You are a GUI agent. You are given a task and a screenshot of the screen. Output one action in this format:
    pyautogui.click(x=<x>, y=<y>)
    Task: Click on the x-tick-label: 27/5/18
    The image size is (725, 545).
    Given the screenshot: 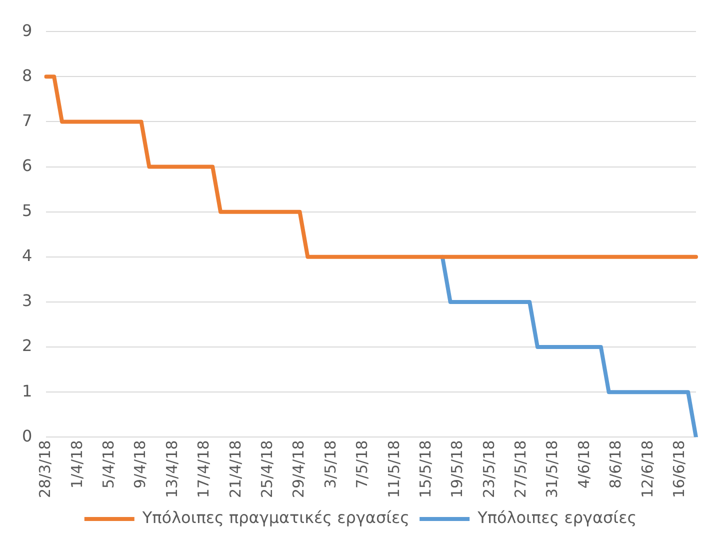 What is the action you would take?
    pyautogui.click(x=521, y=469)
    